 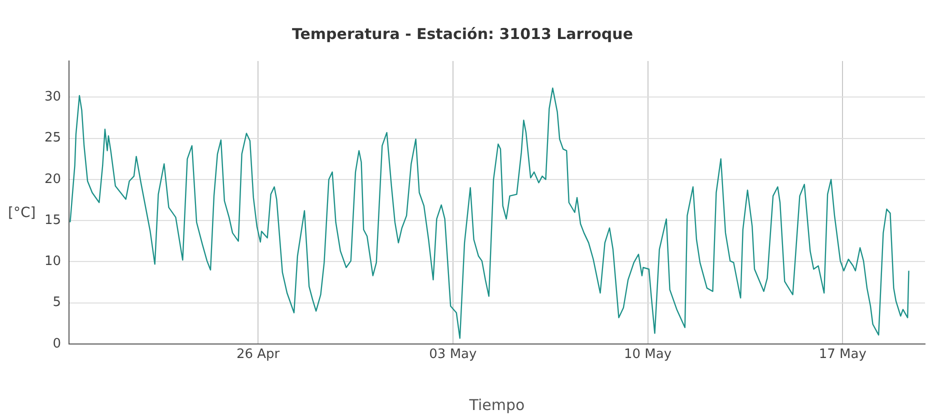 I want to click on y-tick-label: 25, so click(x=52, y=138).